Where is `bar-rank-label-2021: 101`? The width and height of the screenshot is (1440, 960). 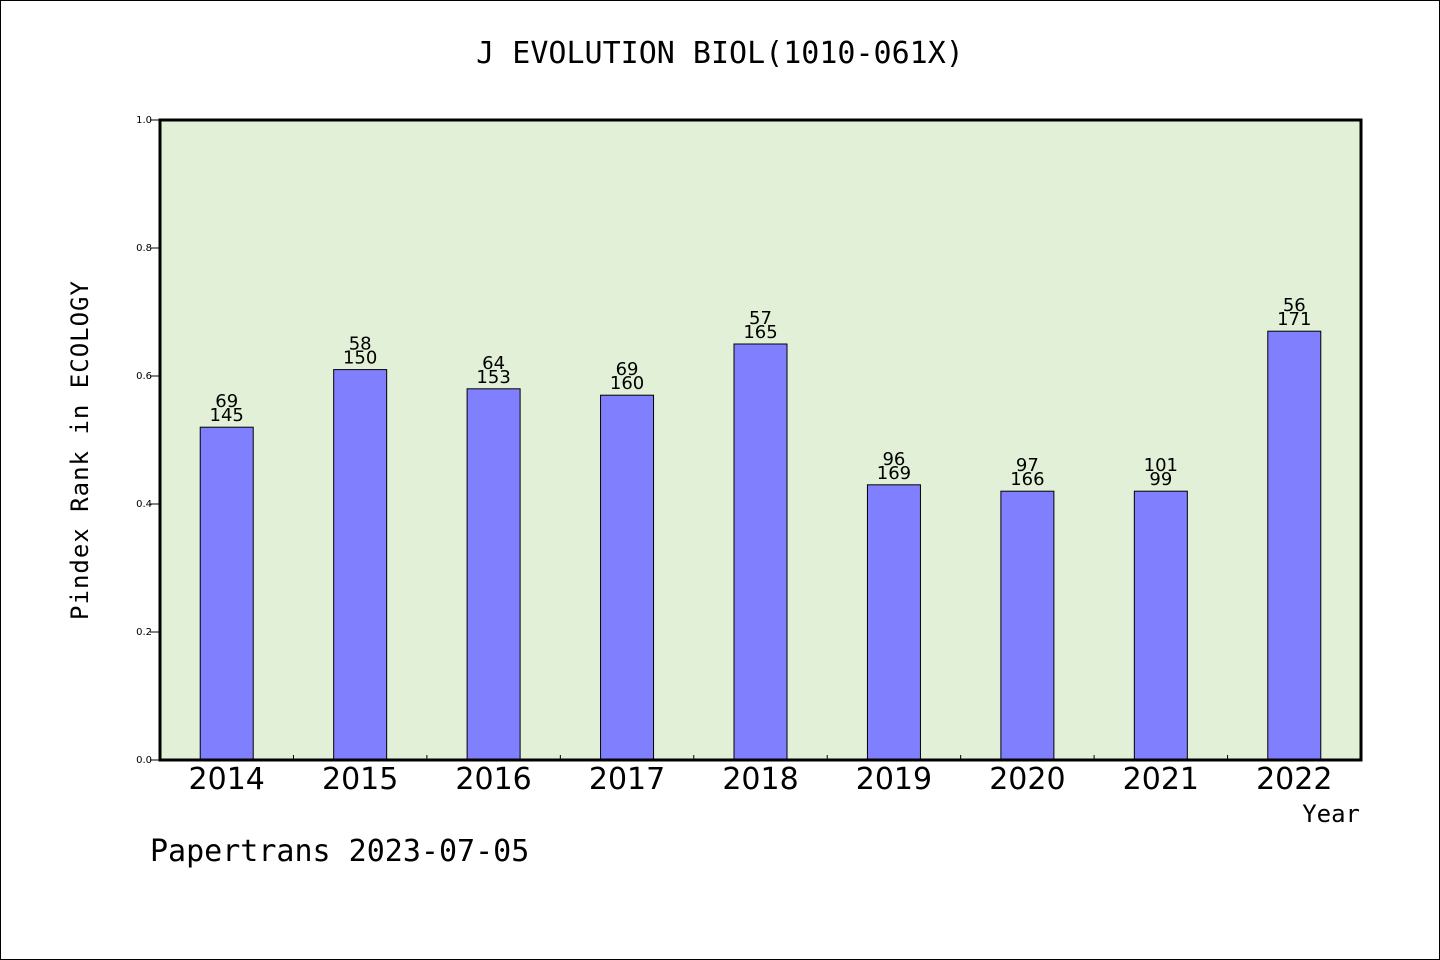 bar-rank-label-2021: 101 is located at coordinates (1161, 465).